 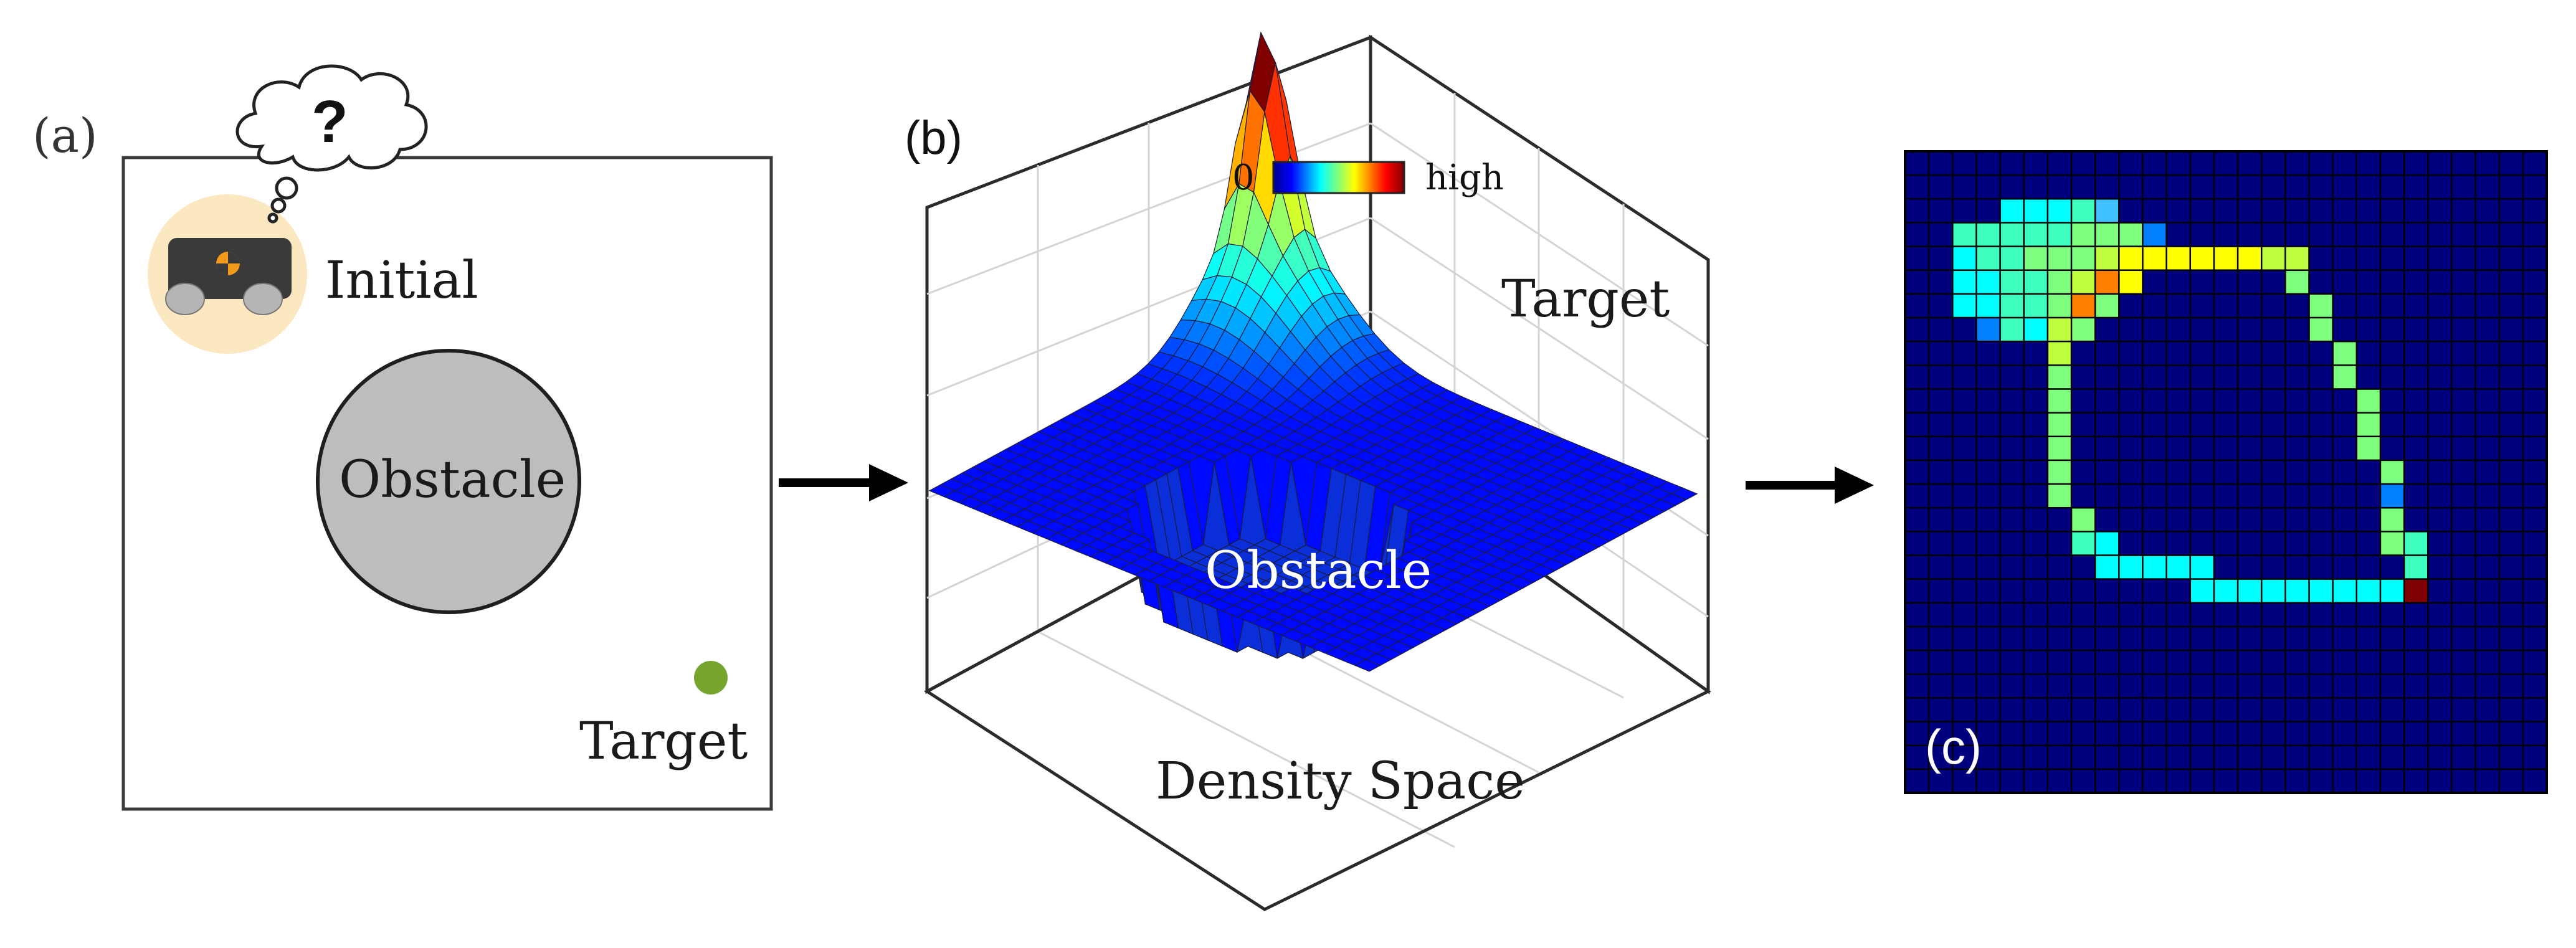 I want to click on panel-b-tag: (b), so click(x=933, y=138).